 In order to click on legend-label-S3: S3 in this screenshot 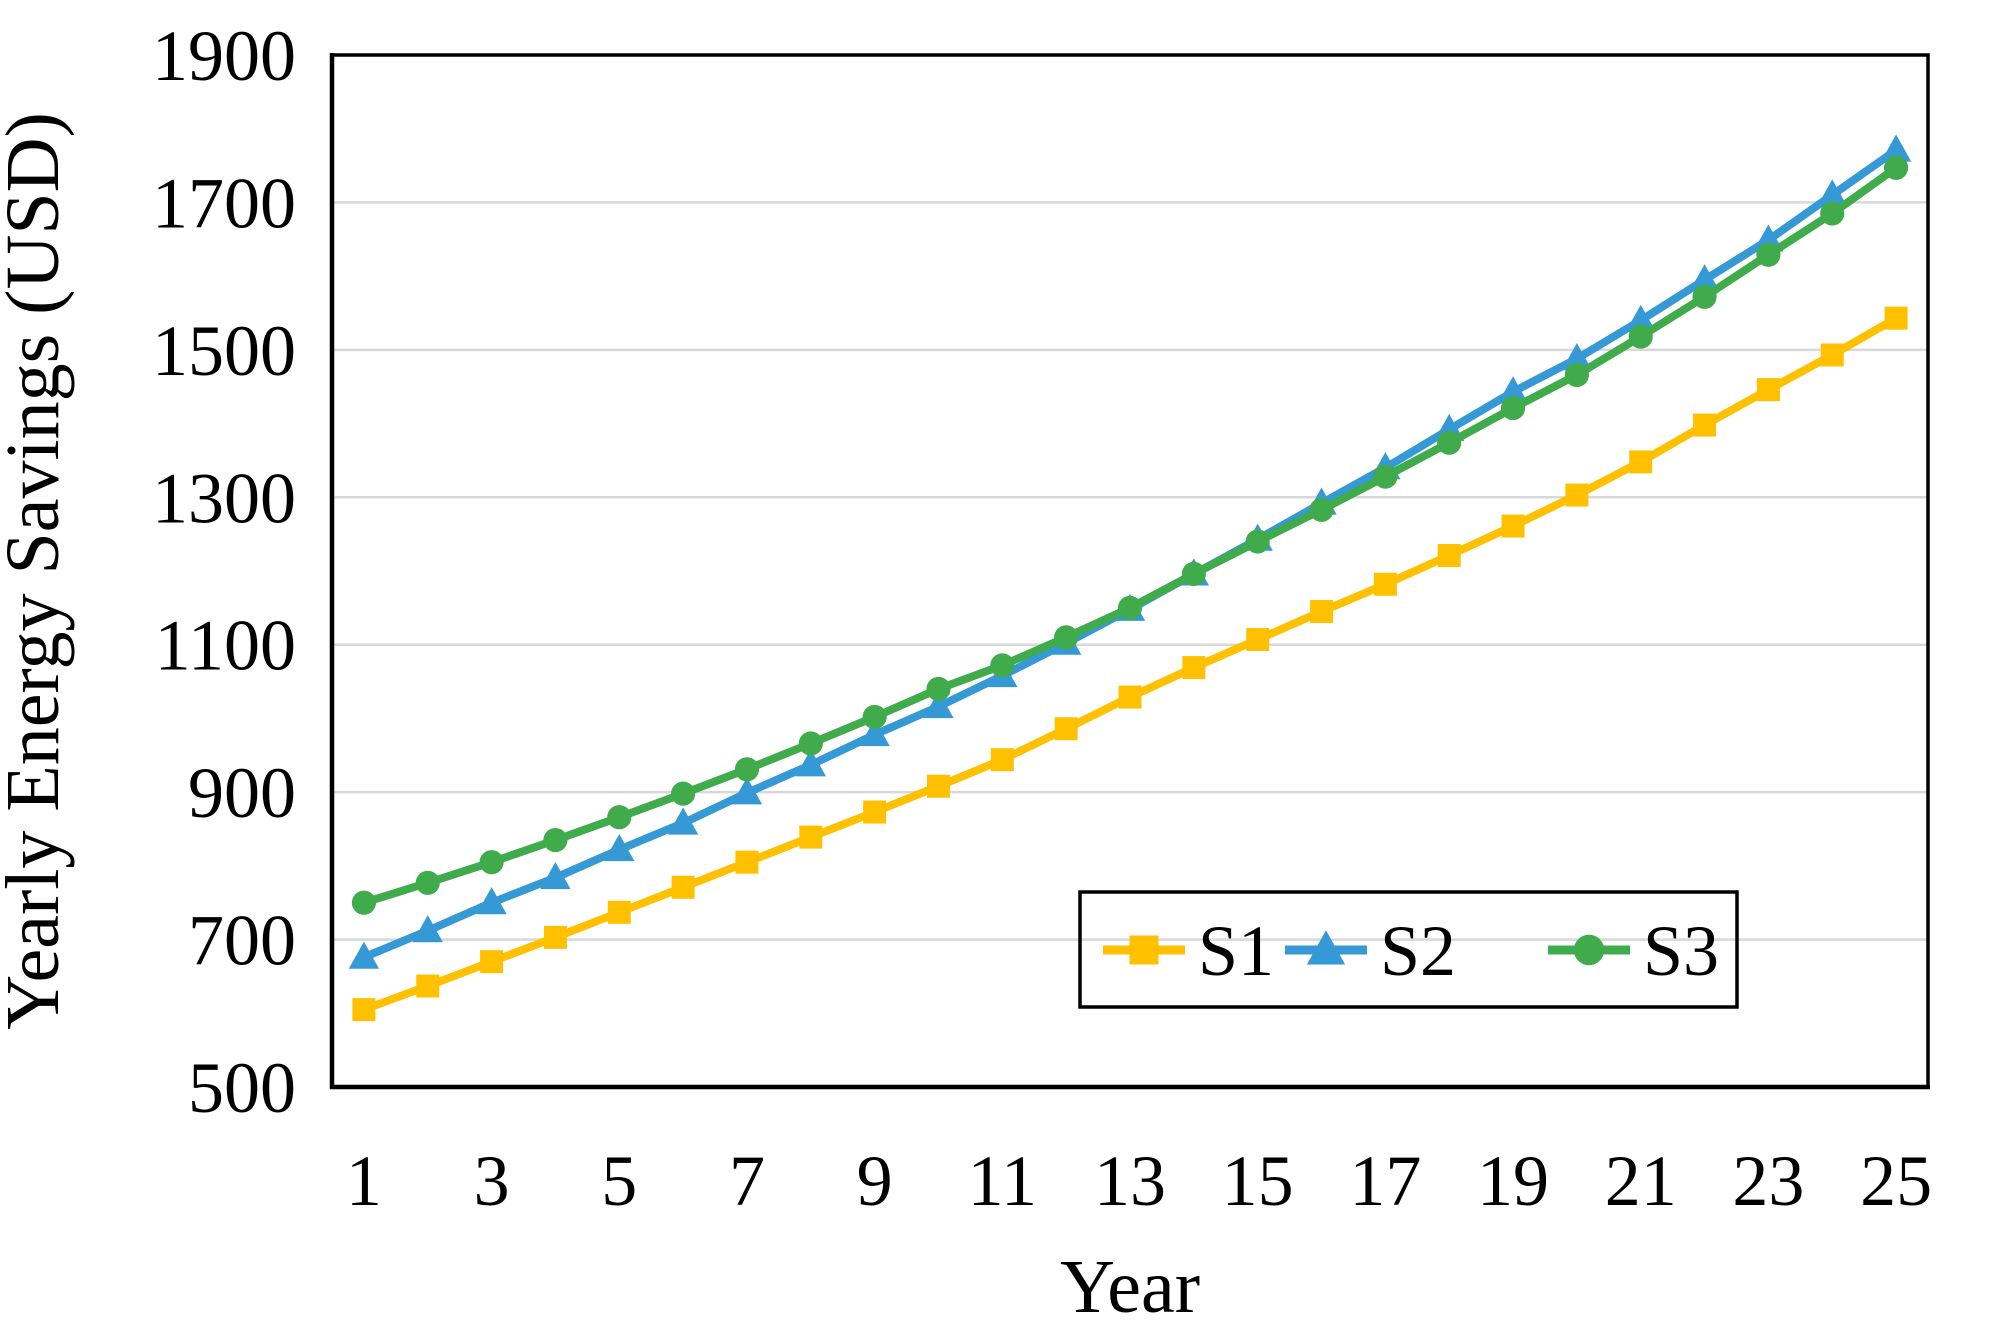, I will do `click(1681, 951)`.